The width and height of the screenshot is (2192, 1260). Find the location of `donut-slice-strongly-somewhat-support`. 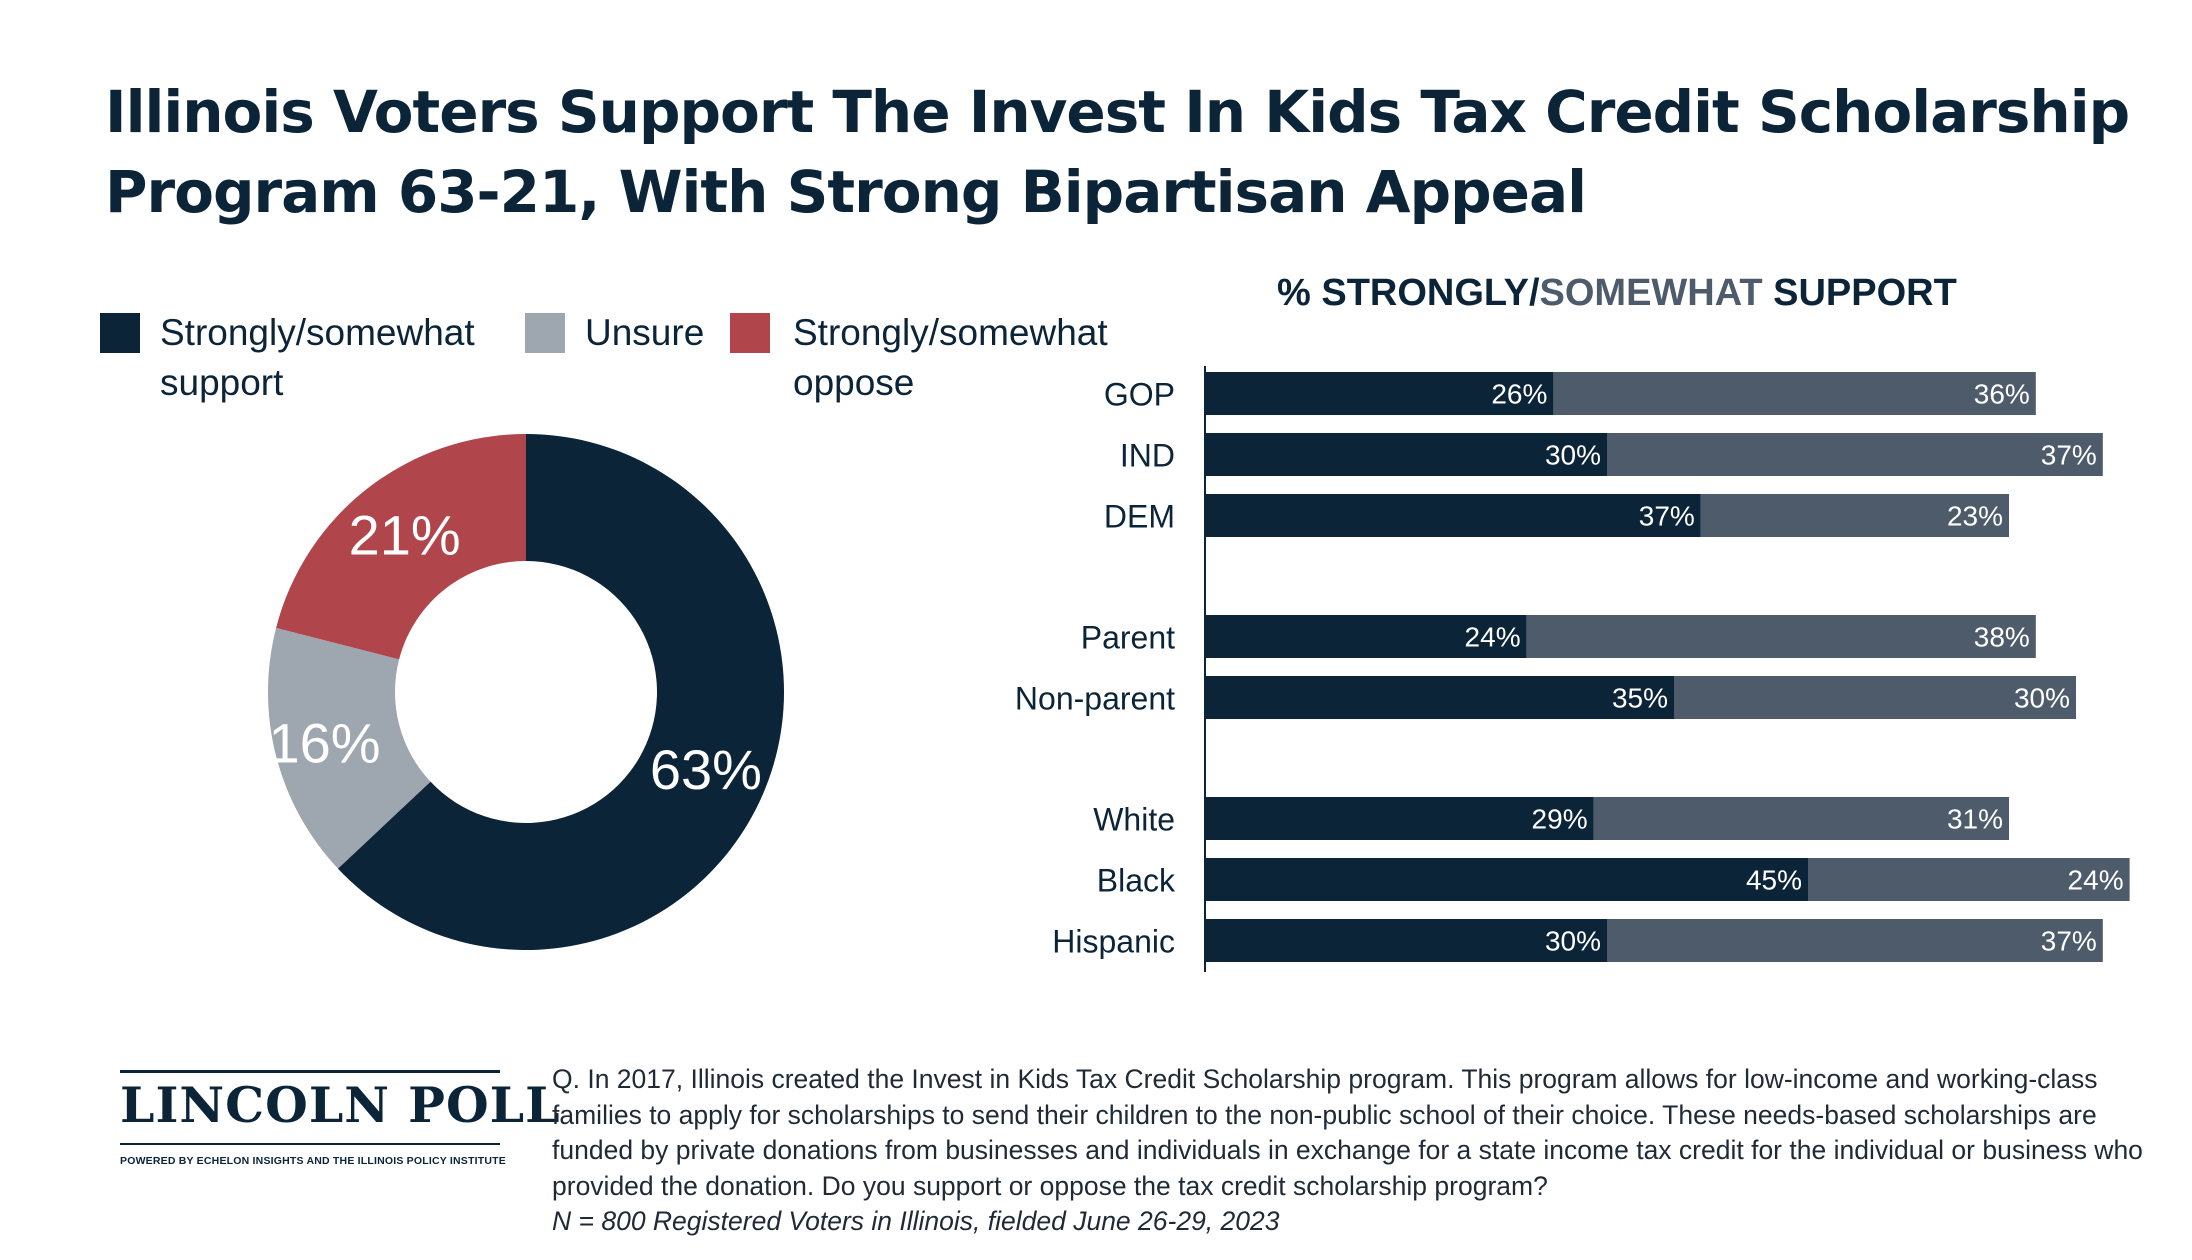

donut-slice-strongly-somewhat-support is located at coordinates (560, 692).